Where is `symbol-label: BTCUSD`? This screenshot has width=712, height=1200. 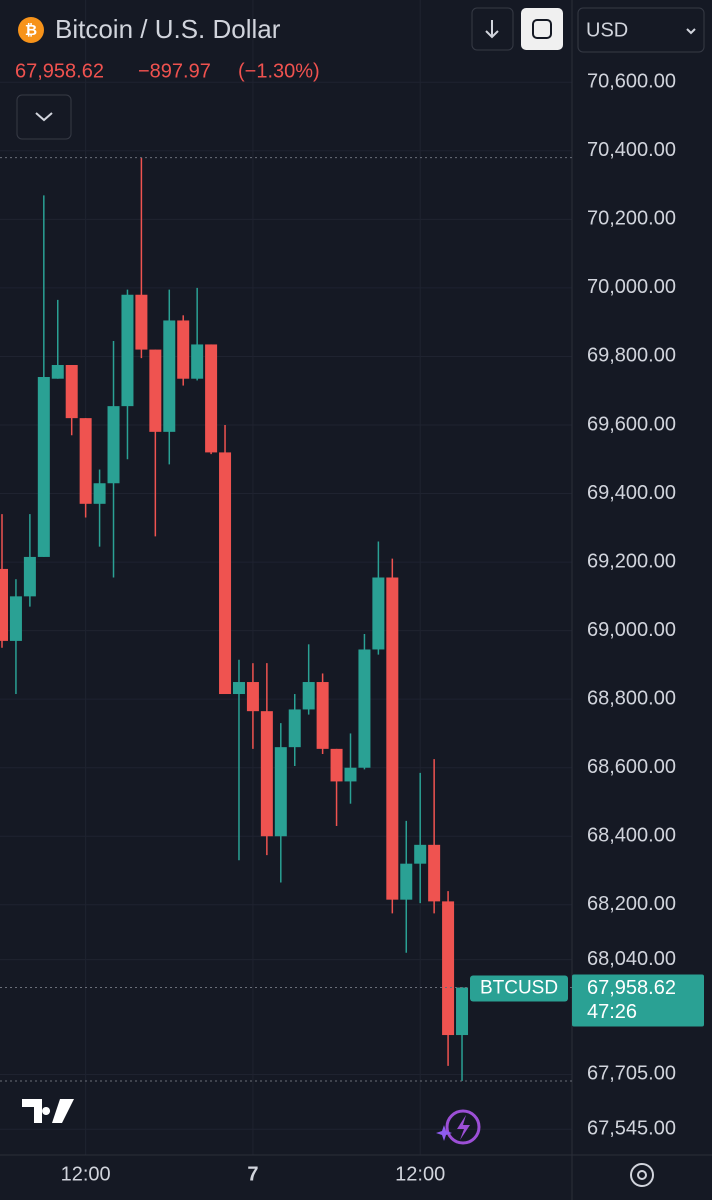 symbol-label: BTCUSD is located at coordinates (519, 988).